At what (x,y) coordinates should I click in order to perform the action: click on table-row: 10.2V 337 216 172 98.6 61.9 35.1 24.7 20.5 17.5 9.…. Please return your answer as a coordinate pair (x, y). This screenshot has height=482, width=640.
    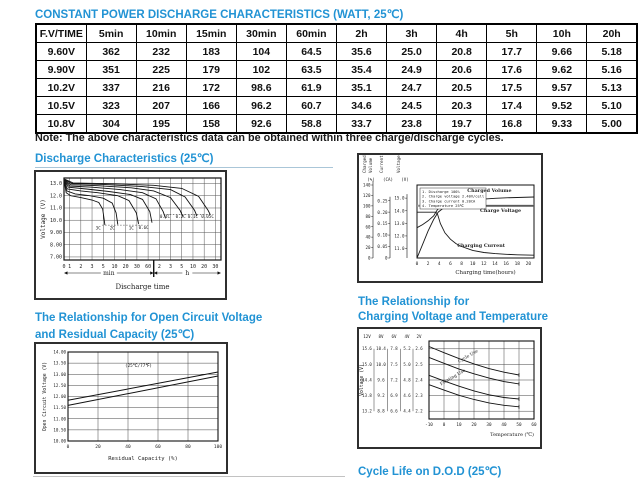
    Looking at the image, I should click on (336, 87).